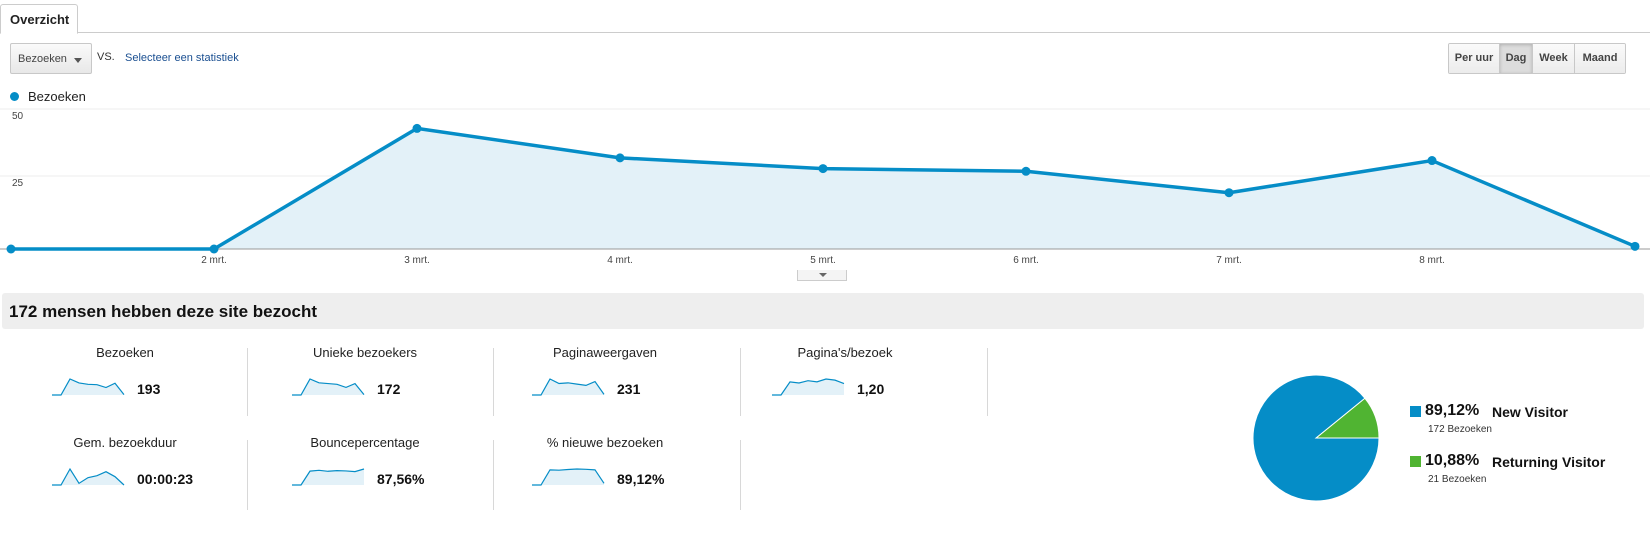 Image resolution: width=1650 pixels, height=554 pixels. What do you see at coordinates (1474, 58) in the screenshot?
I see `period-hour-button: Per uur` at bounding box center [1474, 58].